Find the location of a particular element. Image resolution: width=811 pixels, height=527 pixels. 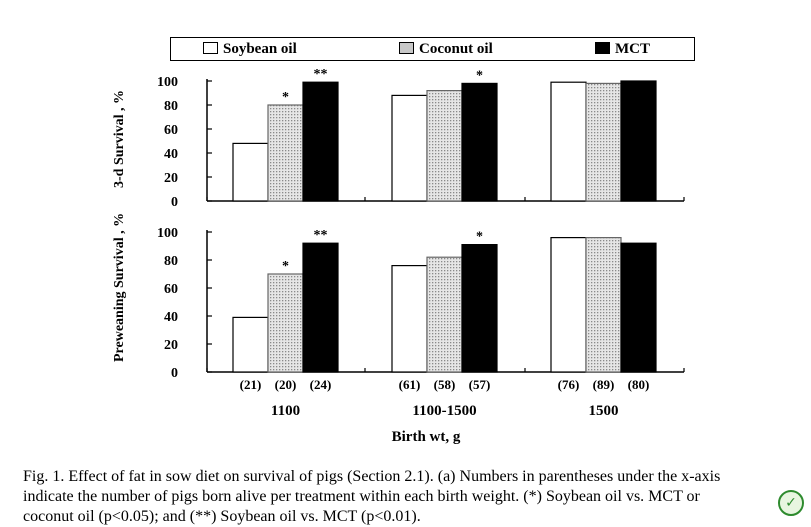

legend-label-soybean: Soybean oil is located at coordinates (260, 49).